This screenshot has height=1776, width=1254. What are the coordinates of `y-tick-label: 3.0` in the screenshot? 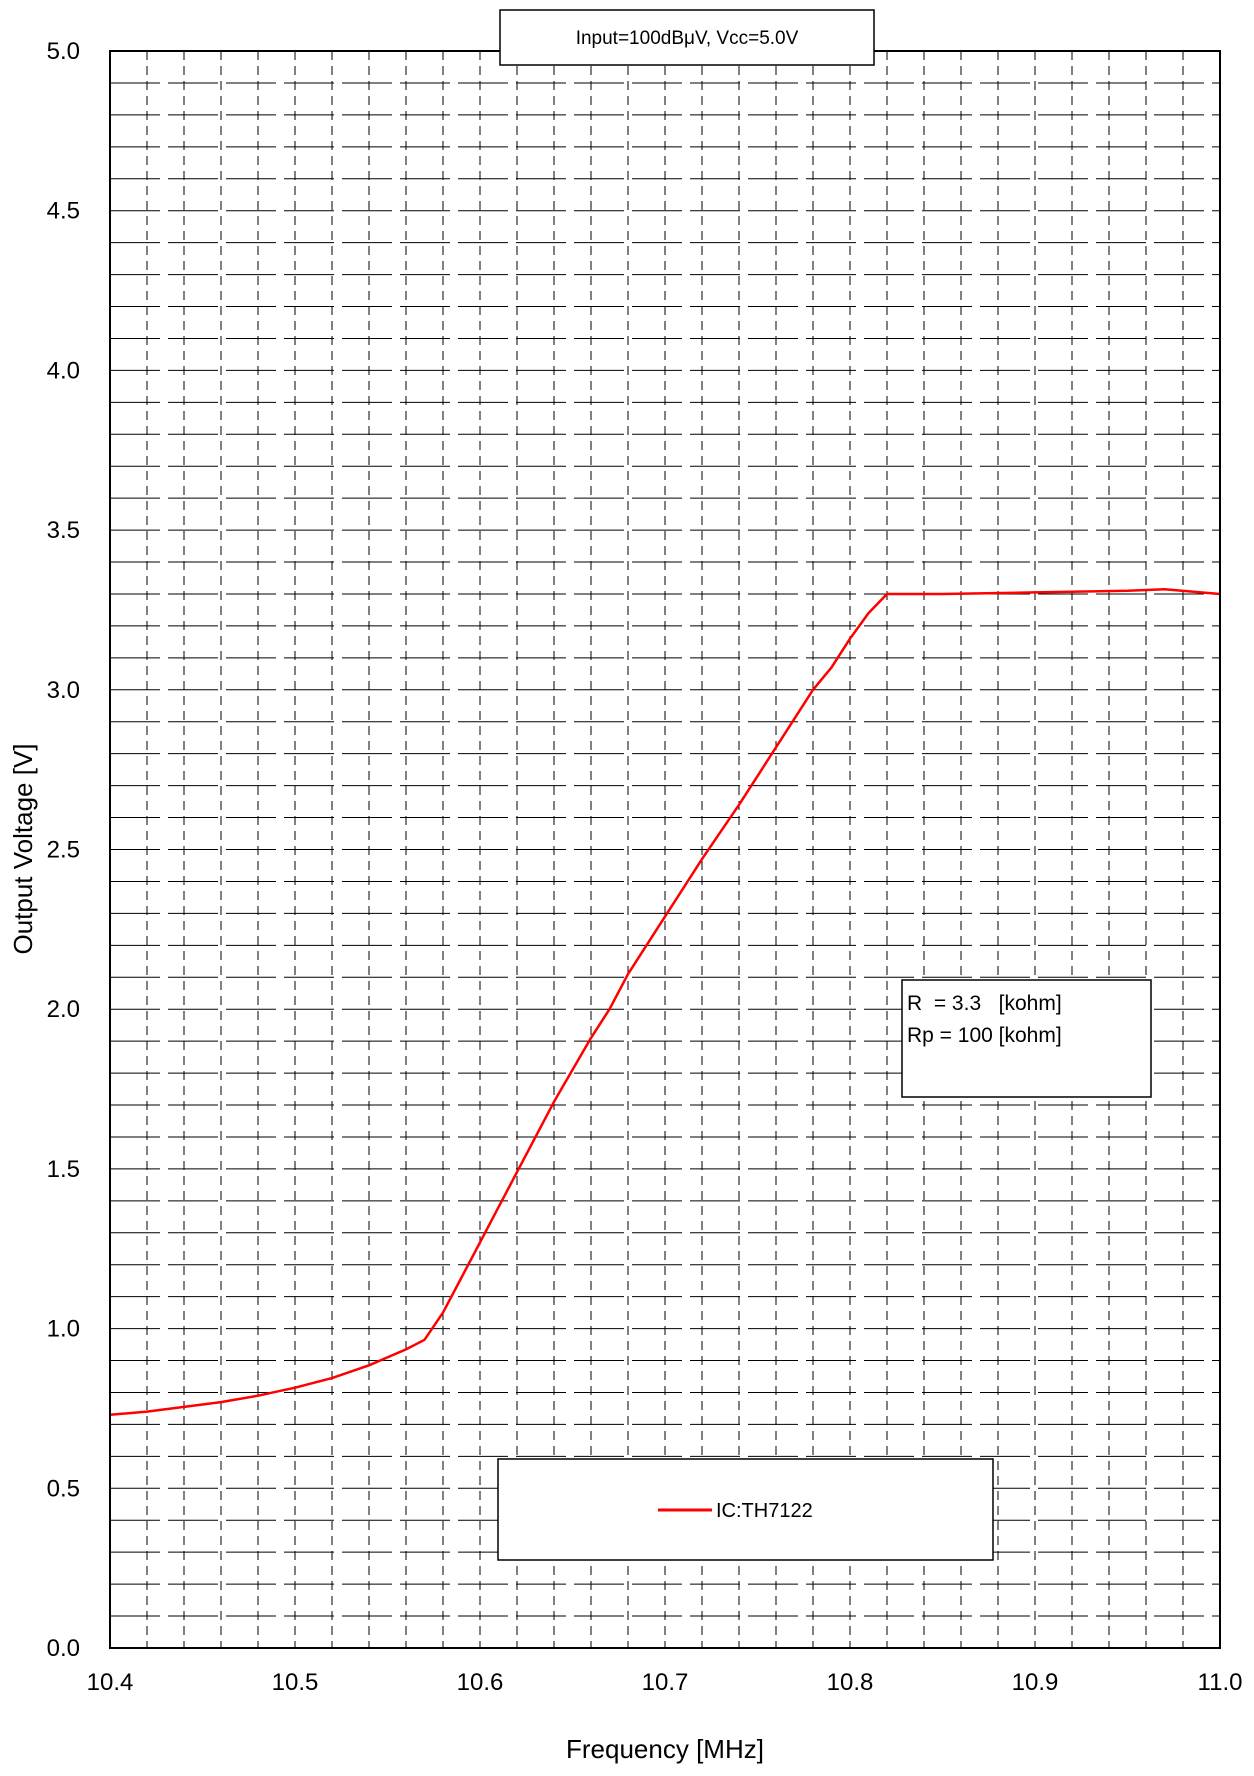 It's located at (63, 690).